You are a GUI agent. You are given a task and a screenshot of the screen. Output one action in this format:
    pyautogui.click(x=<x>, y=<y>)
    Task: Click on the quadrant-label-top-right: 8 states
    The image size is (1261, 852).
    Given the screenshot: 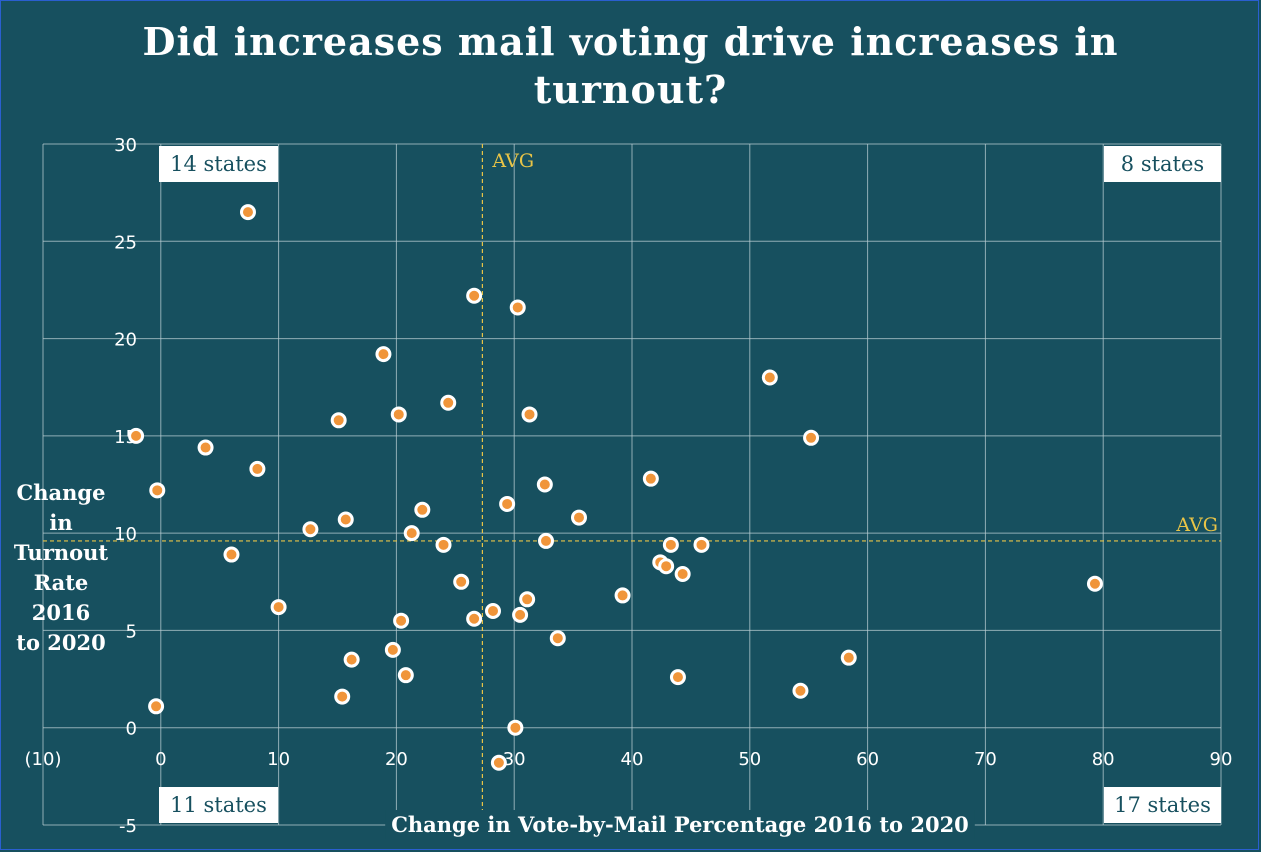 What is the action you would take?
    pyautogui.click(x=1162, y=164)
    